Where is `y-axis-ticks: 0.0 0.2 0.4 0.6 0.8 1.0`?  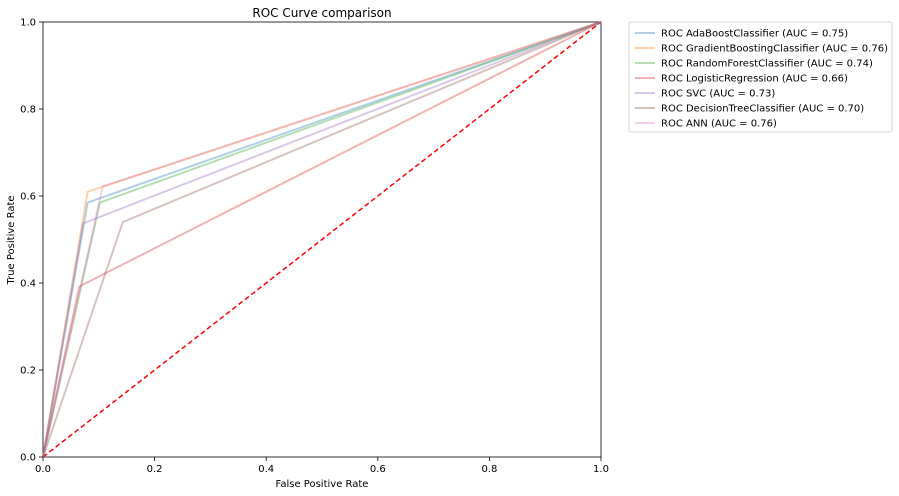
y-axis-ticks: 0.0 0.2 0.4 0.6 0.8 1.0 is located at coordinates (31, 241).